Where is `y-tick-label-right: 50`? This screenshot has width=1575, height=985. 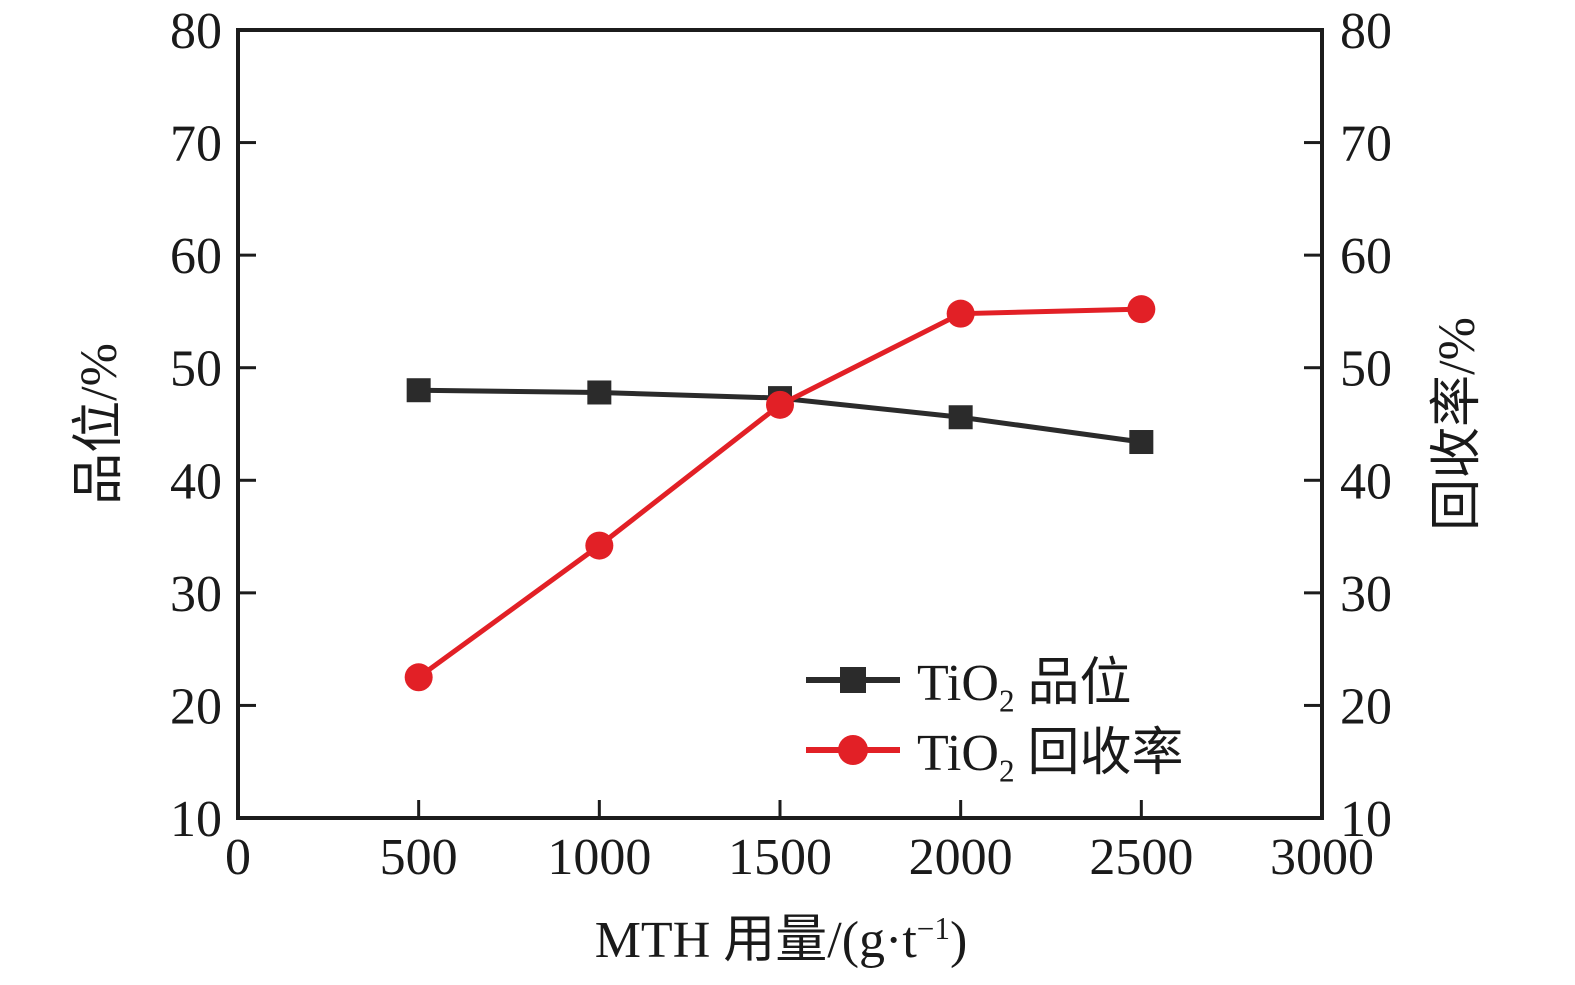 y-tick-label-right: 50 is located at coordinates (1366, 369).